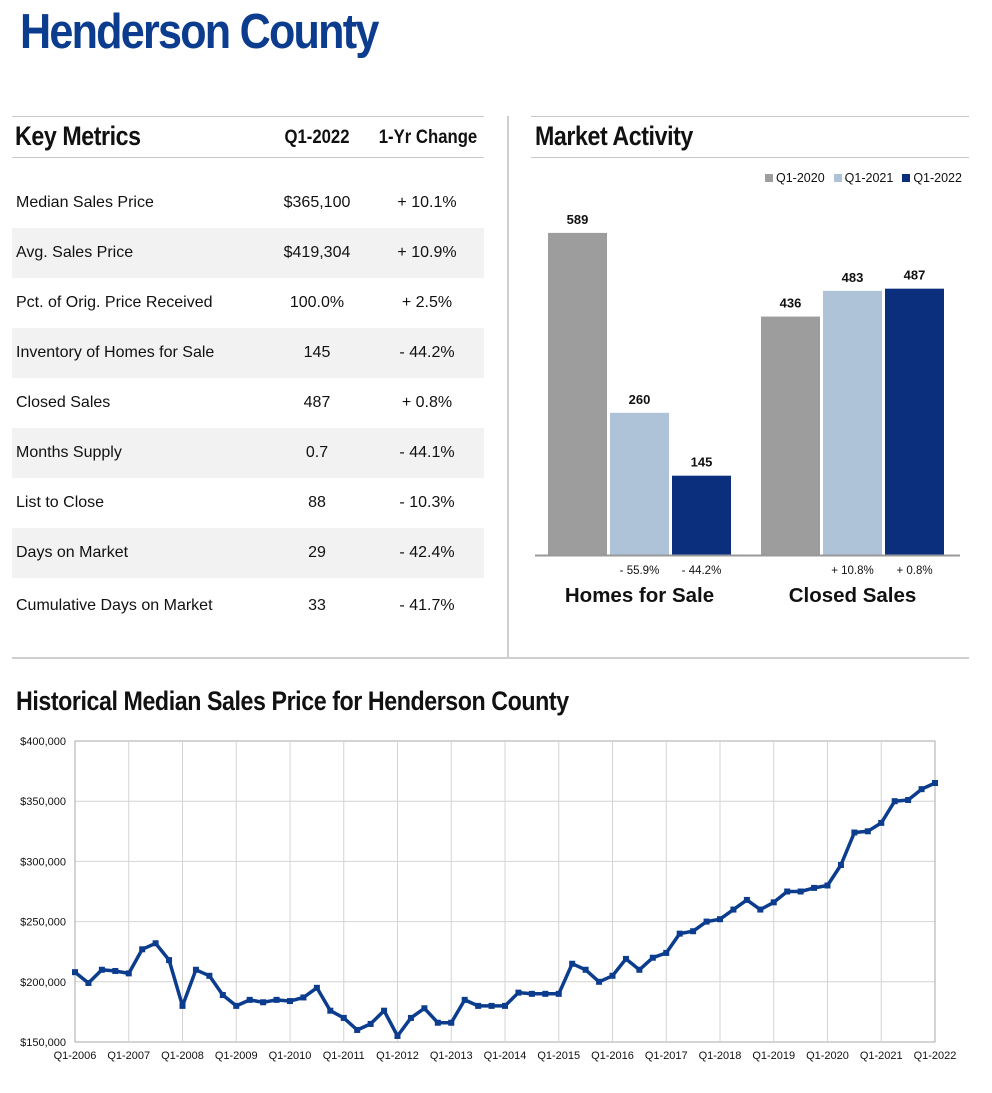 The height and width of the screenshot is (1093, 992). I want to click on metric-label: Closed Sales, so click(63, 402).